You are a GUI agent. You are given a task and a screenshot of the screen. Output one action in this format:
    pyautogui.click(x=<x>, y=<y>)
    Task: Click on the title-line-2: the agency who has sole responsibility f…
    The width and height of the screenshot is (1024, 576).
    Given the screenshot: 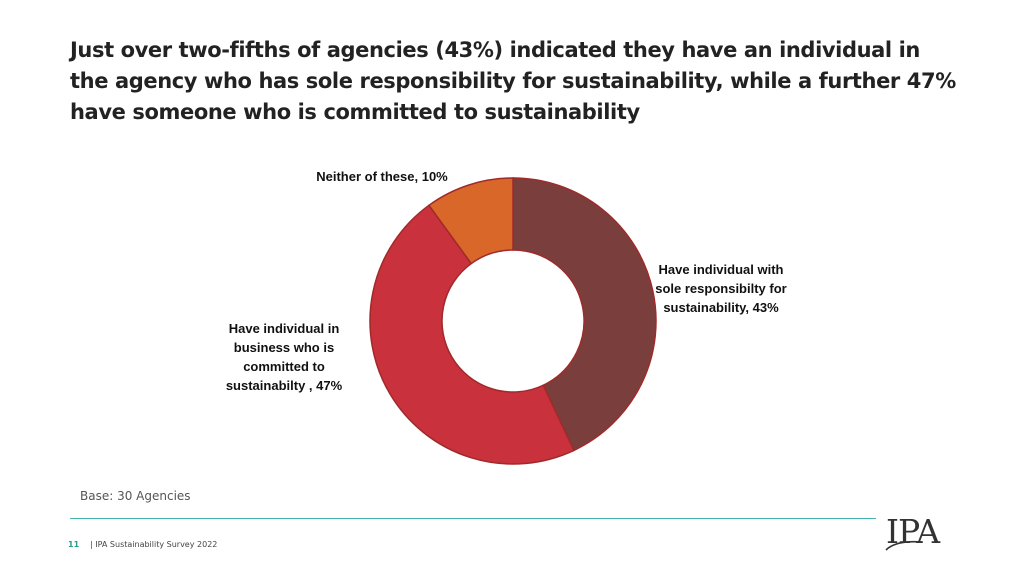 What is the action you would take?
    pyautogui.click(x=513, y=81)
    